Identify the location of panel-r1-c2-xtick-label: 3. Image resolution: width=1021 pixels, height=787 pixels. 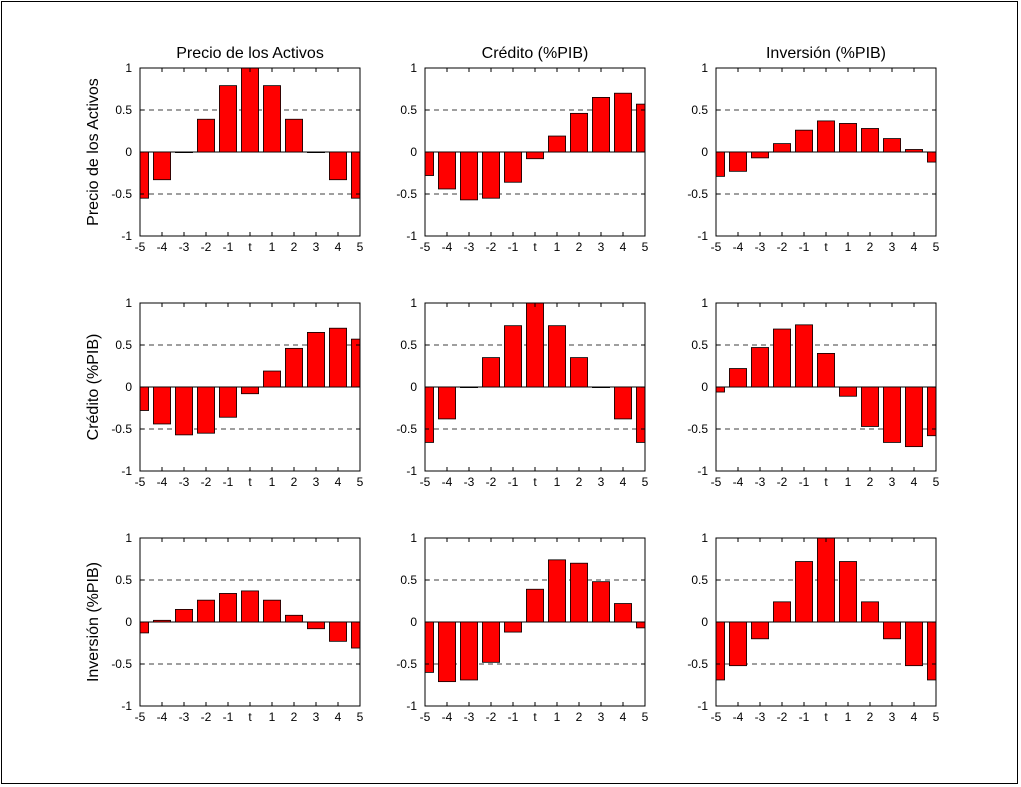
(892, 482).